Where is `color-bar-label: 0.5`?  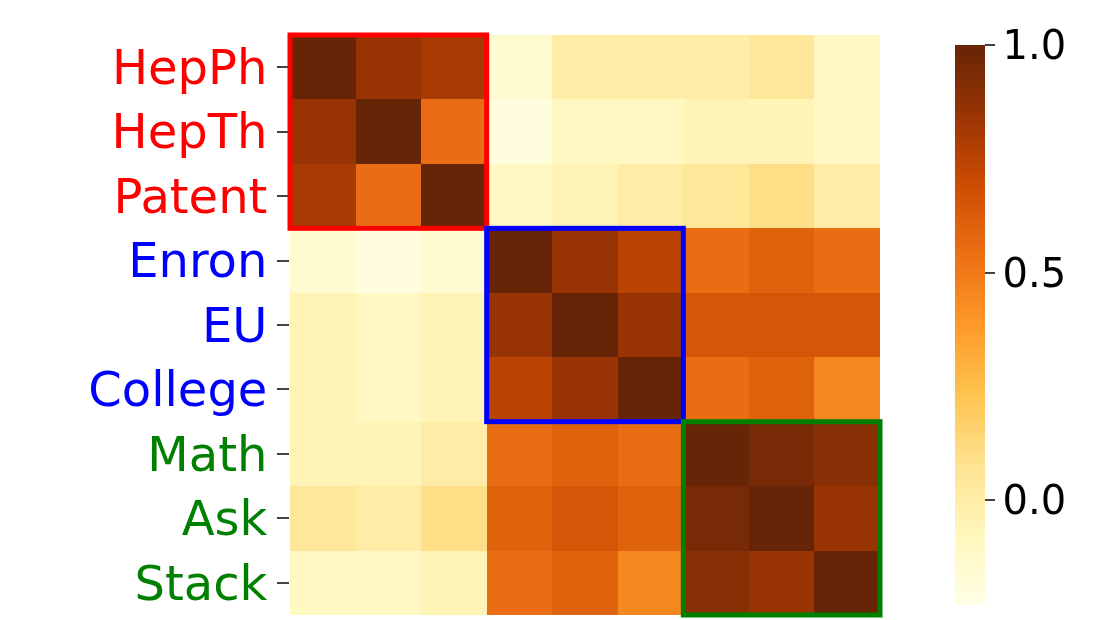 color-bar-label: 0.5 is located at coordinates (1034, 272).